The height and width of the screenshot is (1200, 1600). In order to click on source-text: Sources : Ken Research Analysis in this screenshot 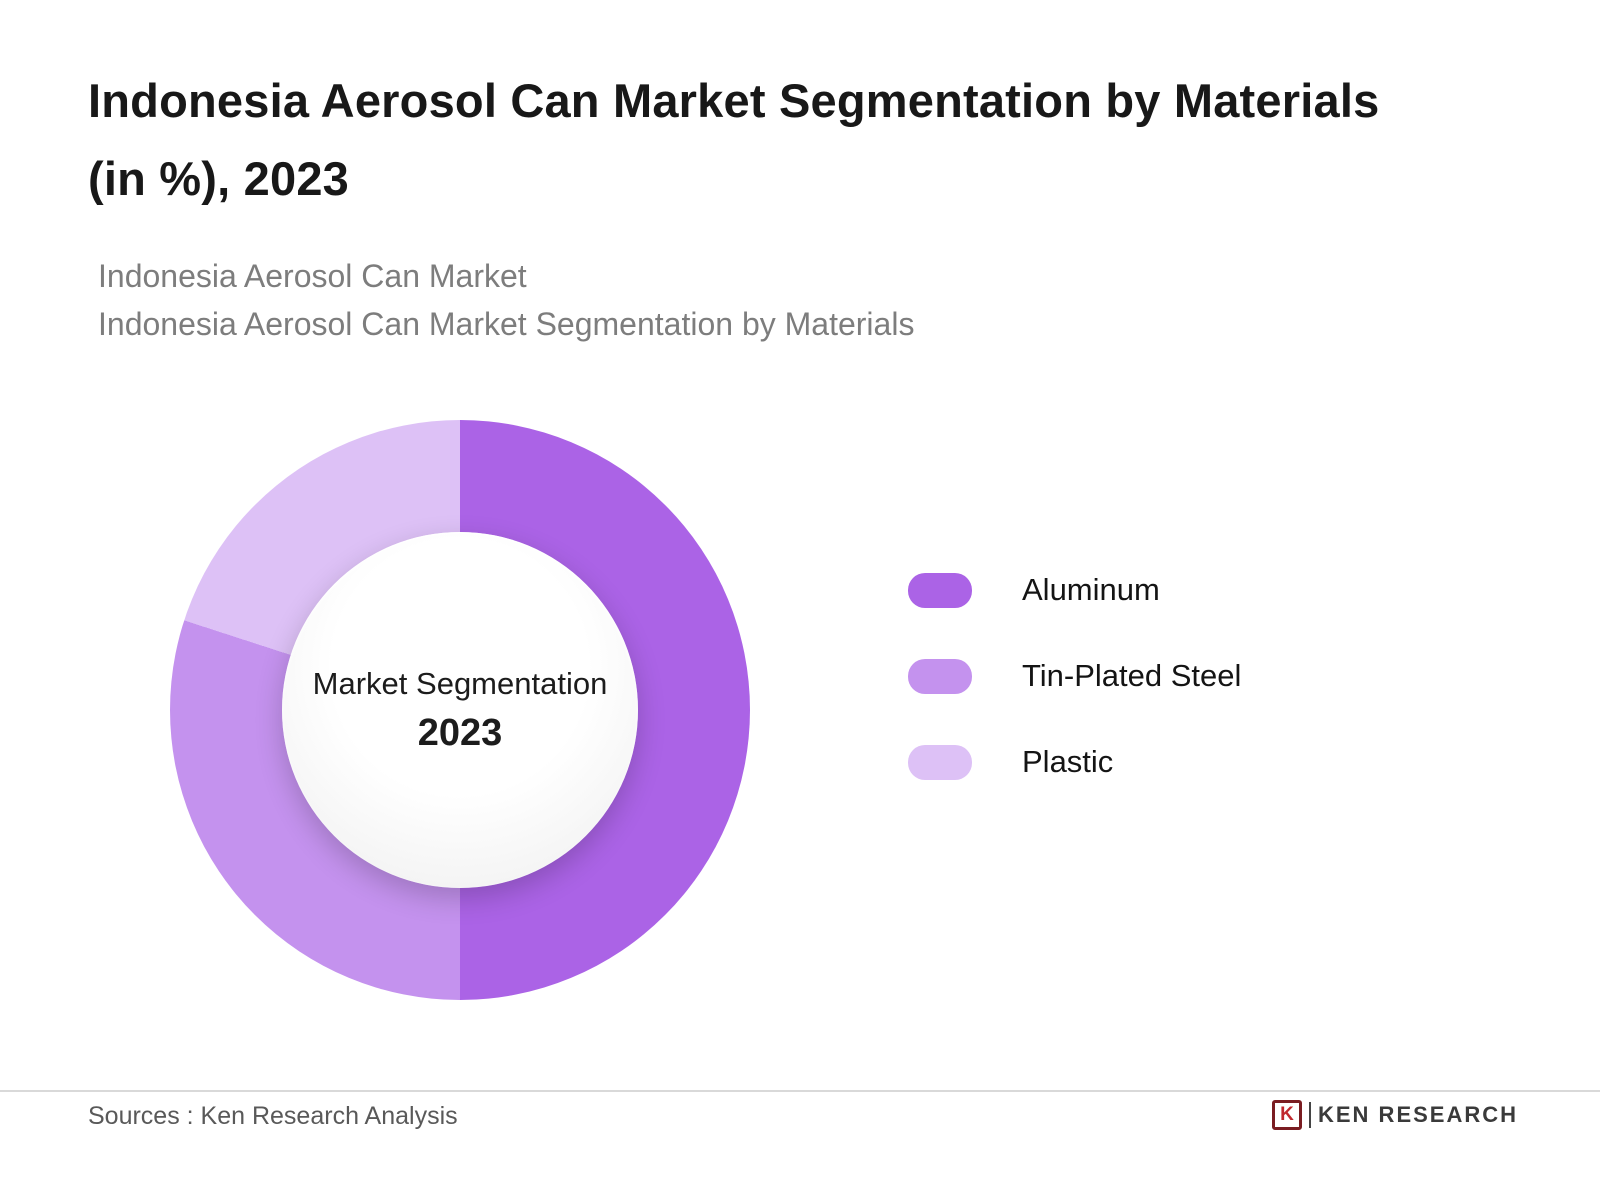, I will do `click(273, 1116)`.